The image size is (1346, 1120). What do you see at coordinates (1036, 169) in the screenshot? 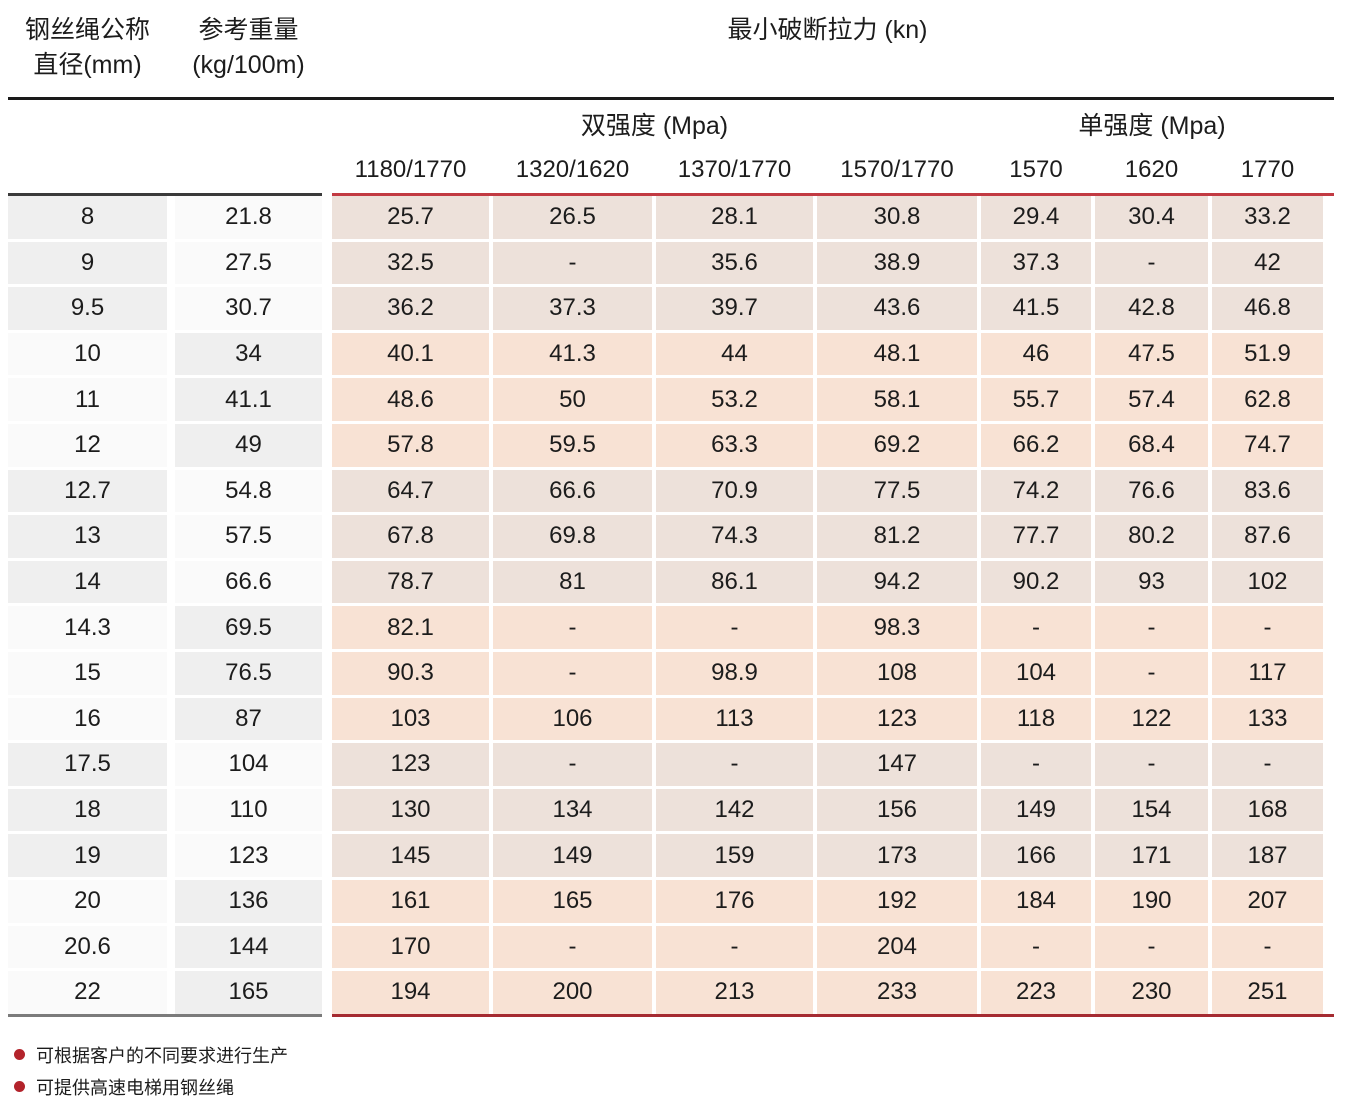
I see `column-header-1570: 1570` at bounding box center [1036, 169].